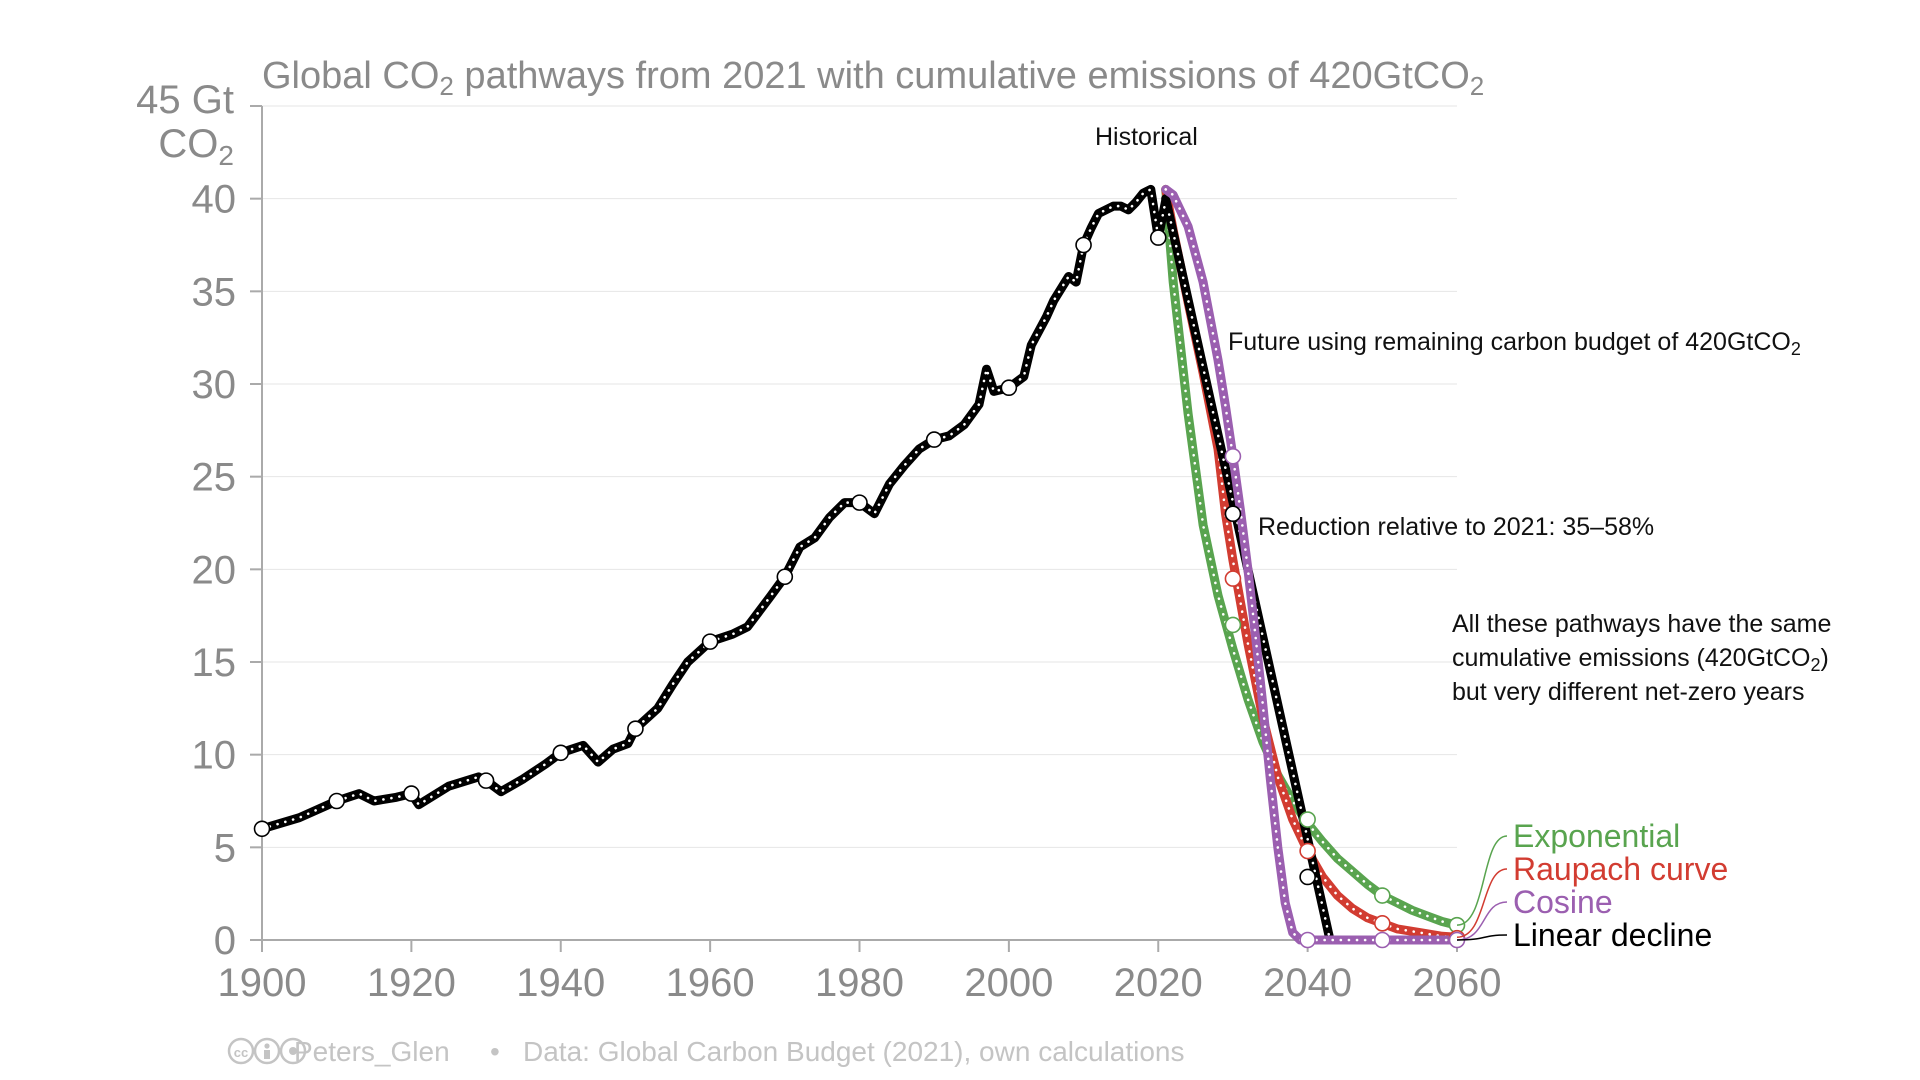  I want to click on annotation-pathways-note-line3: but very different net-zero years, so click(1628, 692).